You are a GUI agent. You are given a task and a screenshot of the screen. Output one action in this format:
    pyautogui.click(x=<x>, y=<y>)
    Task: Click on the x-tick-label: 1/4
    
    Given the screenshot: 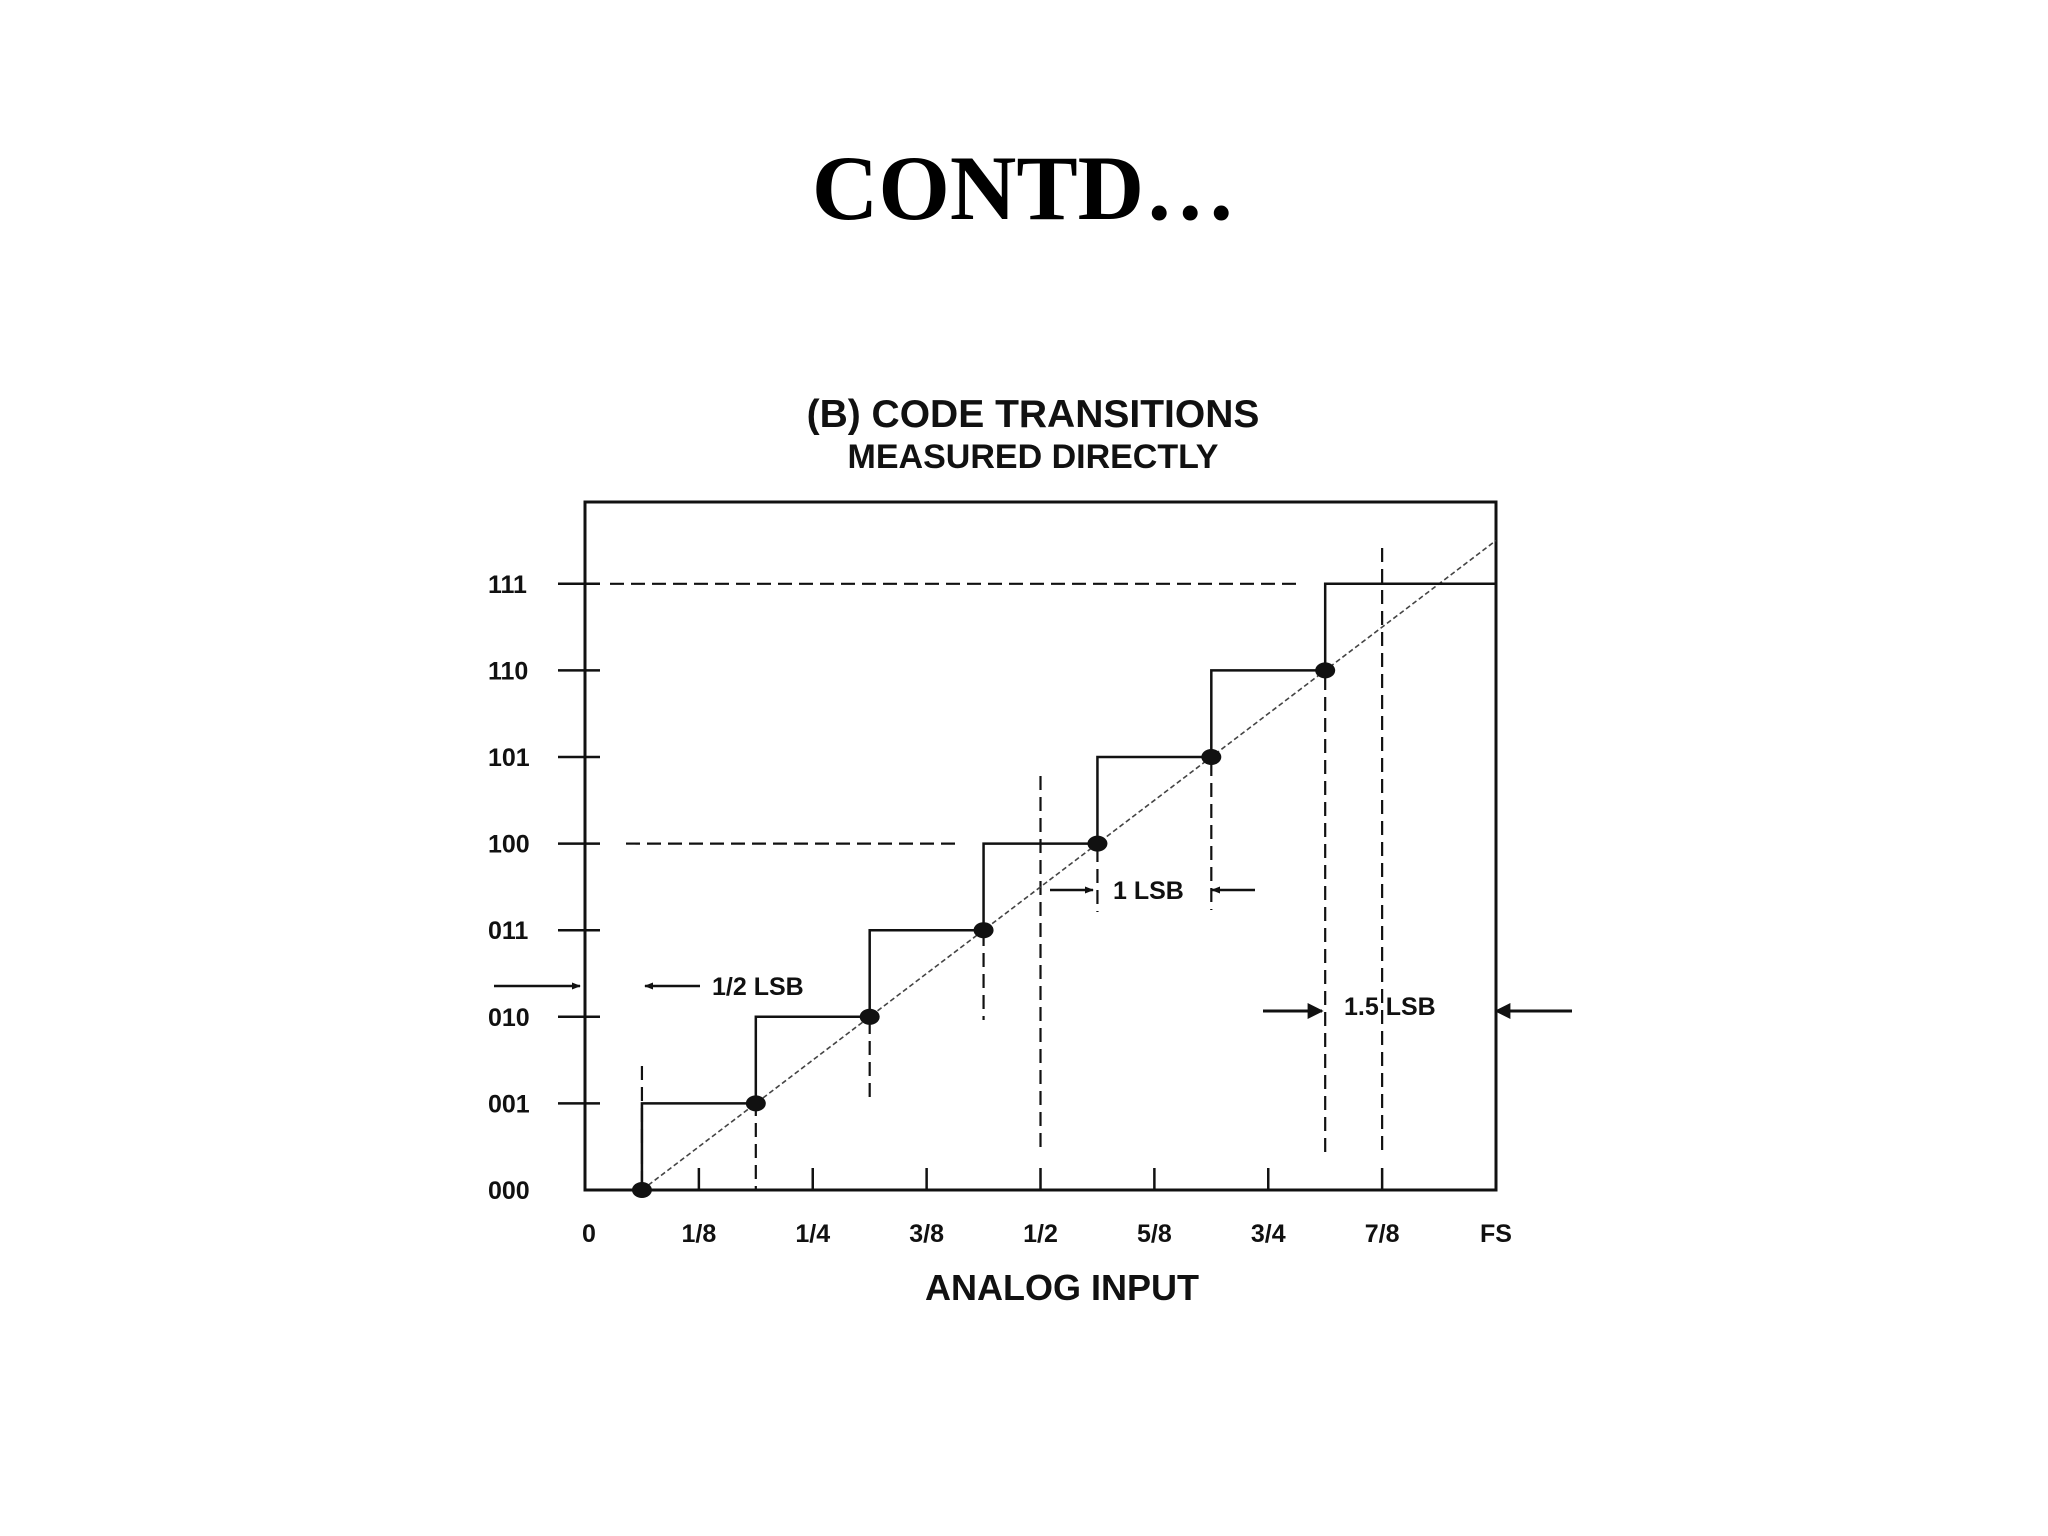 What is the action you would take?
    pyautogui.click(x=812, y=1234)
    